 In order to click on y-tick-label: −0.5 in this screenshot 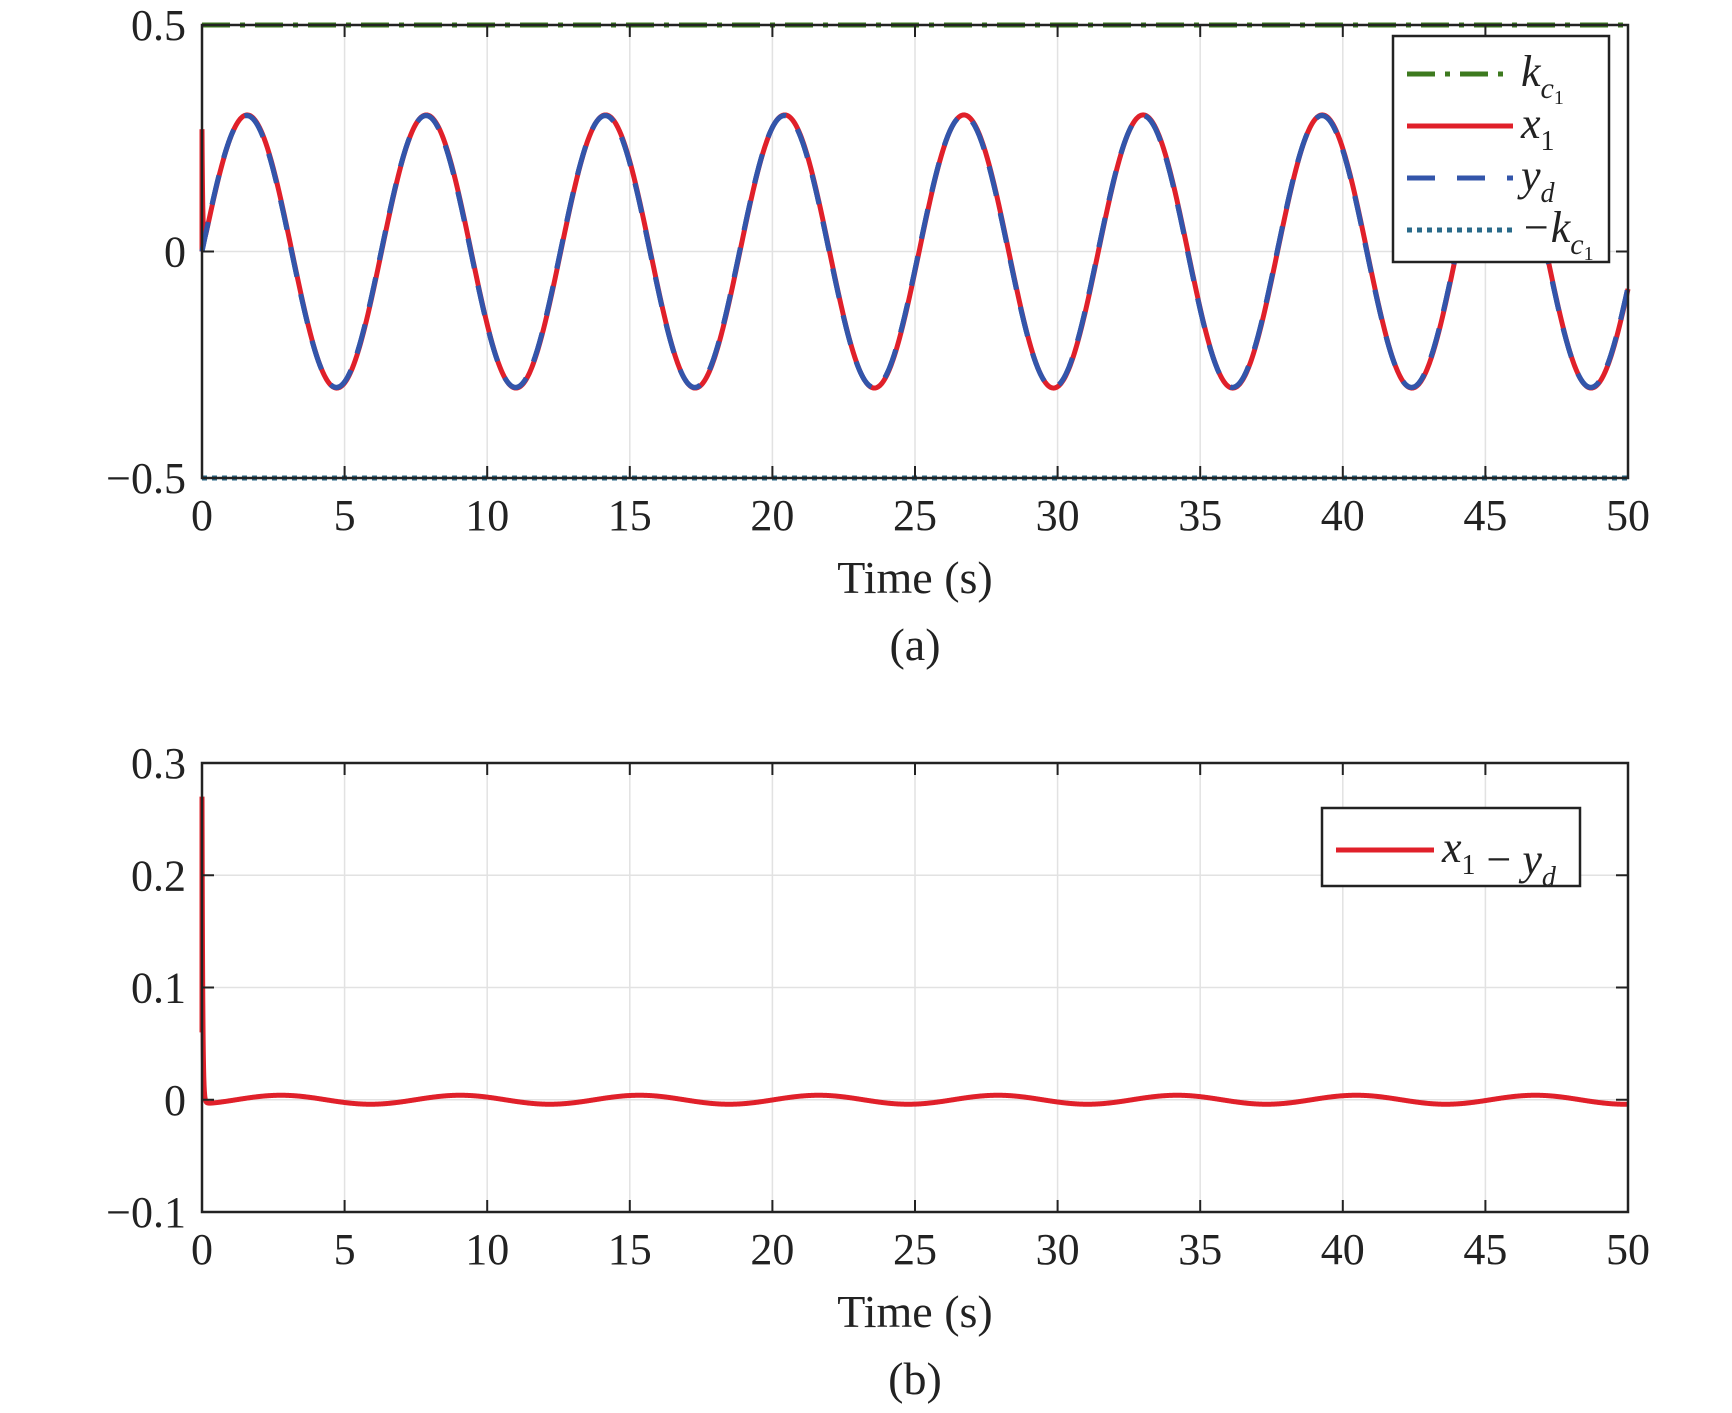, I will do `click(146, 478)`.